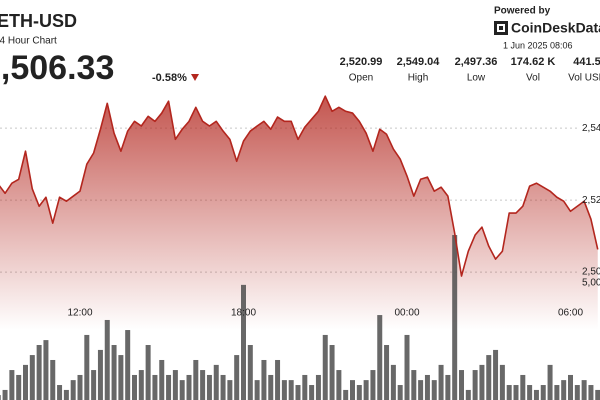  Describe the element at coordinates (38, 21) in the screenshot. I see `chart-title: ETH-USD` at that location.